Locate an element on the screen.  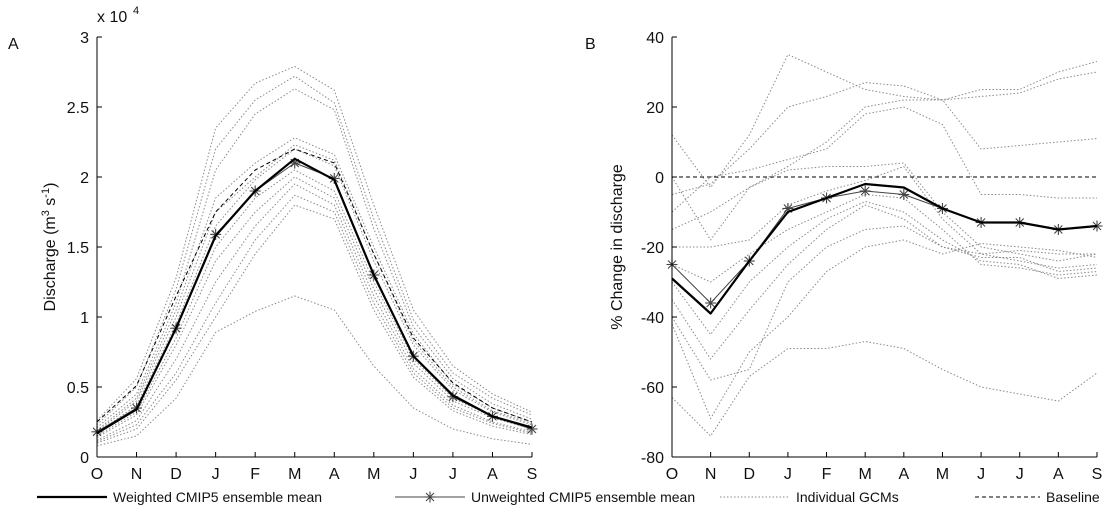
y-axis-label: % Change in discharge is located at coordinates (617, 247).